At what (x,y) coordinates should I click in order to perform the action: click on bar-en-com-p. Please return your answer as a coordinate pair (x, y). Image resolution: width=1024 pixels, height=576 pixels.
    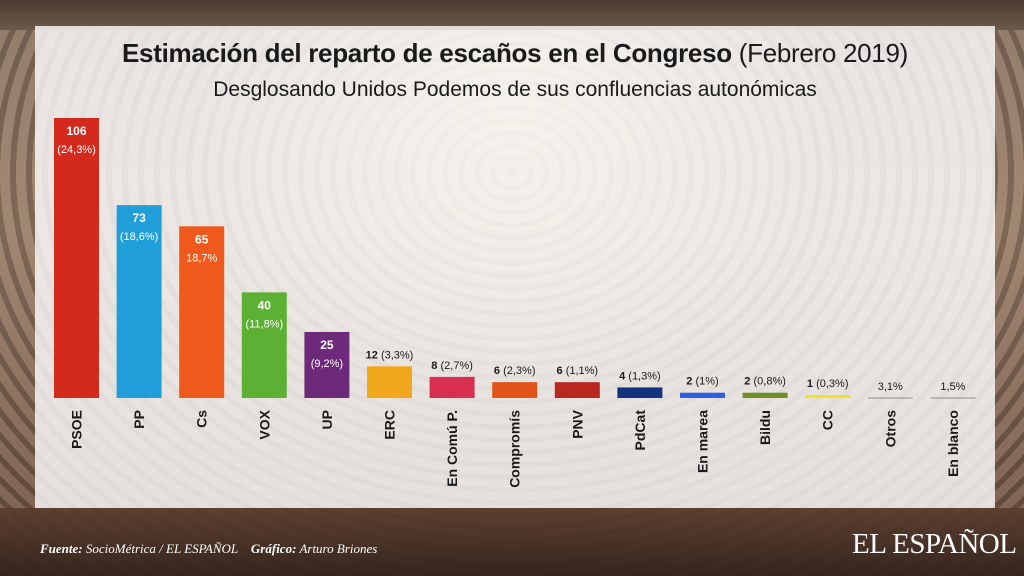
    Looking at the image, I should click on (452, 387).